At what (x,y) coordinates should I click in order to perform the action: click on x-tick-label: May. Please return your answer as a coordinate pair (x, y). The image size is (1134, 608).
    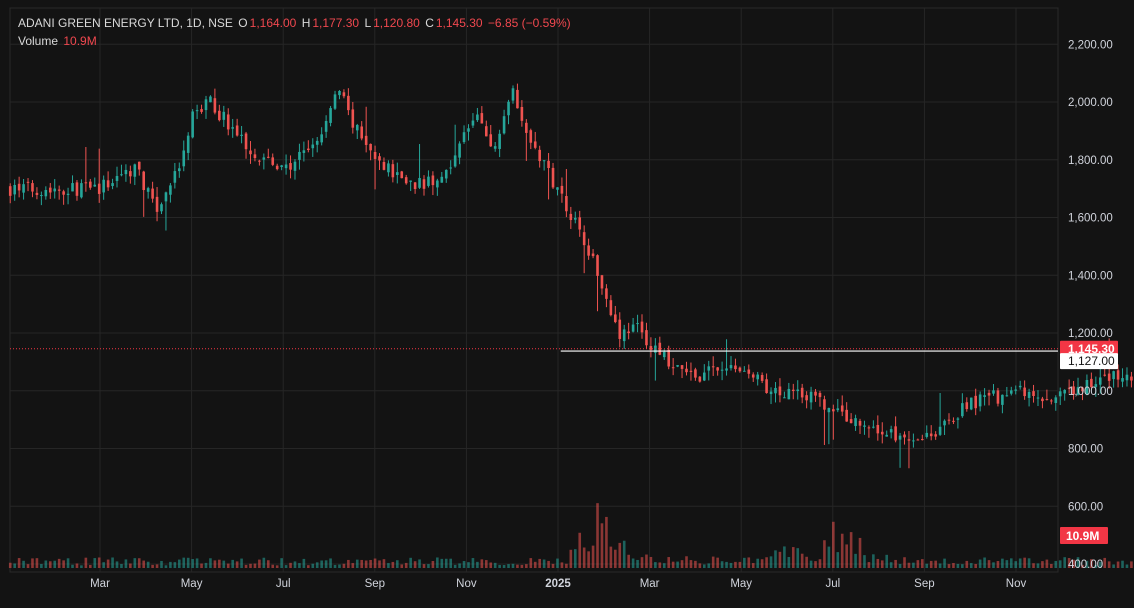
    Looking at the image, I should click on (192, 584).